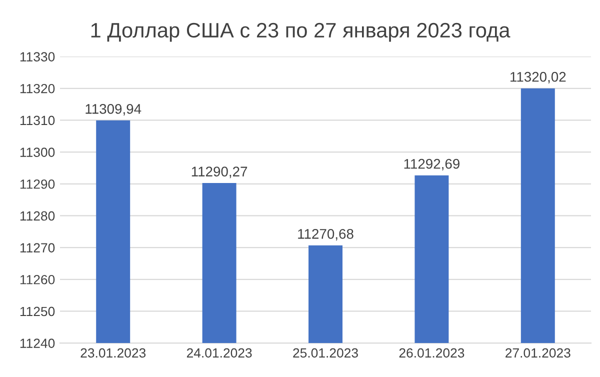 This screenshot has width=600, height=377. Describe the element at coordinates (37, 121) in the screenshot. I see `y-tick-label: 11310` at that location.